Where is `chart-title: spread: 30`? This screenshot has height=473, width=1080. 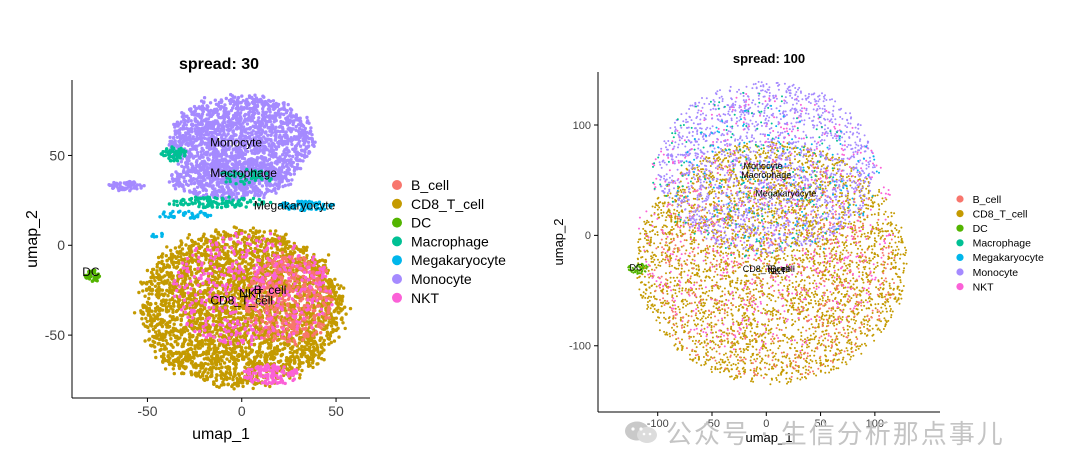
chart-title: spread: 30 is located at coordinates (219, 64).